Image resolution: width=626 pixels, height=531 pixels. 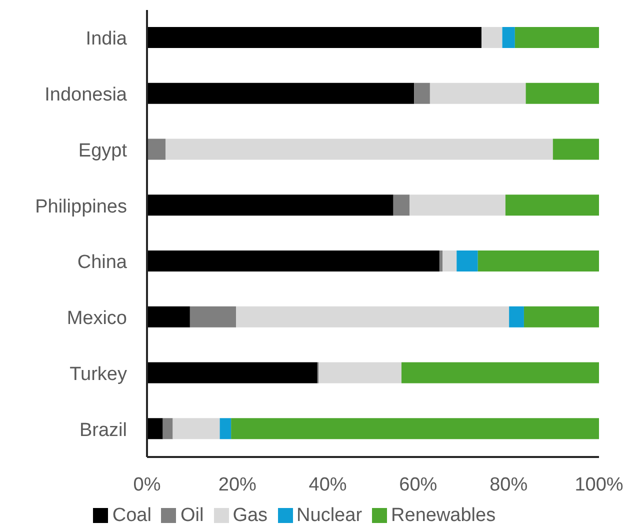 I want to click on y-tick-label: Turkey, so click(x=99, y=374).